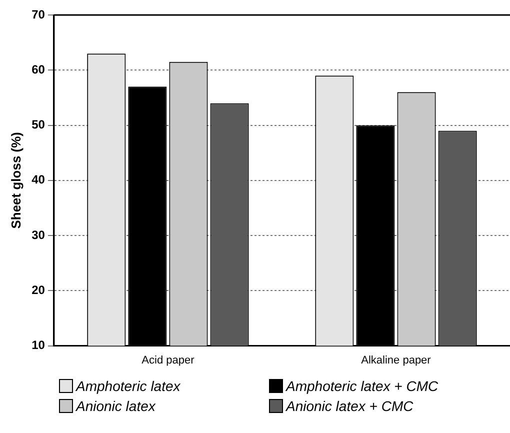 This screenshot has height=433, width=510. What do you see at coordinates (116, 406) in the screenshot?
I see `legend-label: Anionic latex` at bounding box center [116, 406].